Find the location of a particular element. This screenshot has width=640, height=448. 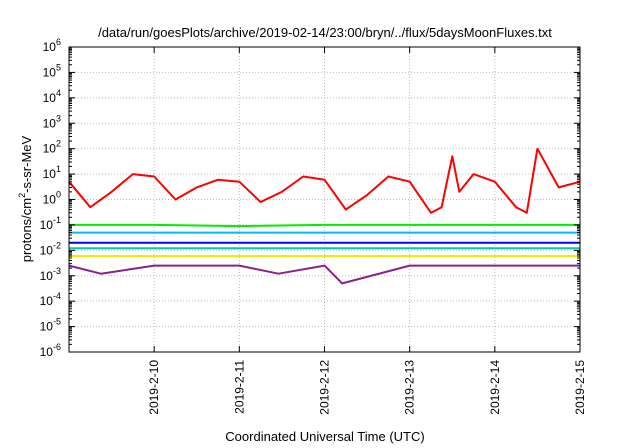

x-tick-label: 2019-2-12 is located at coordinates (325, 387).